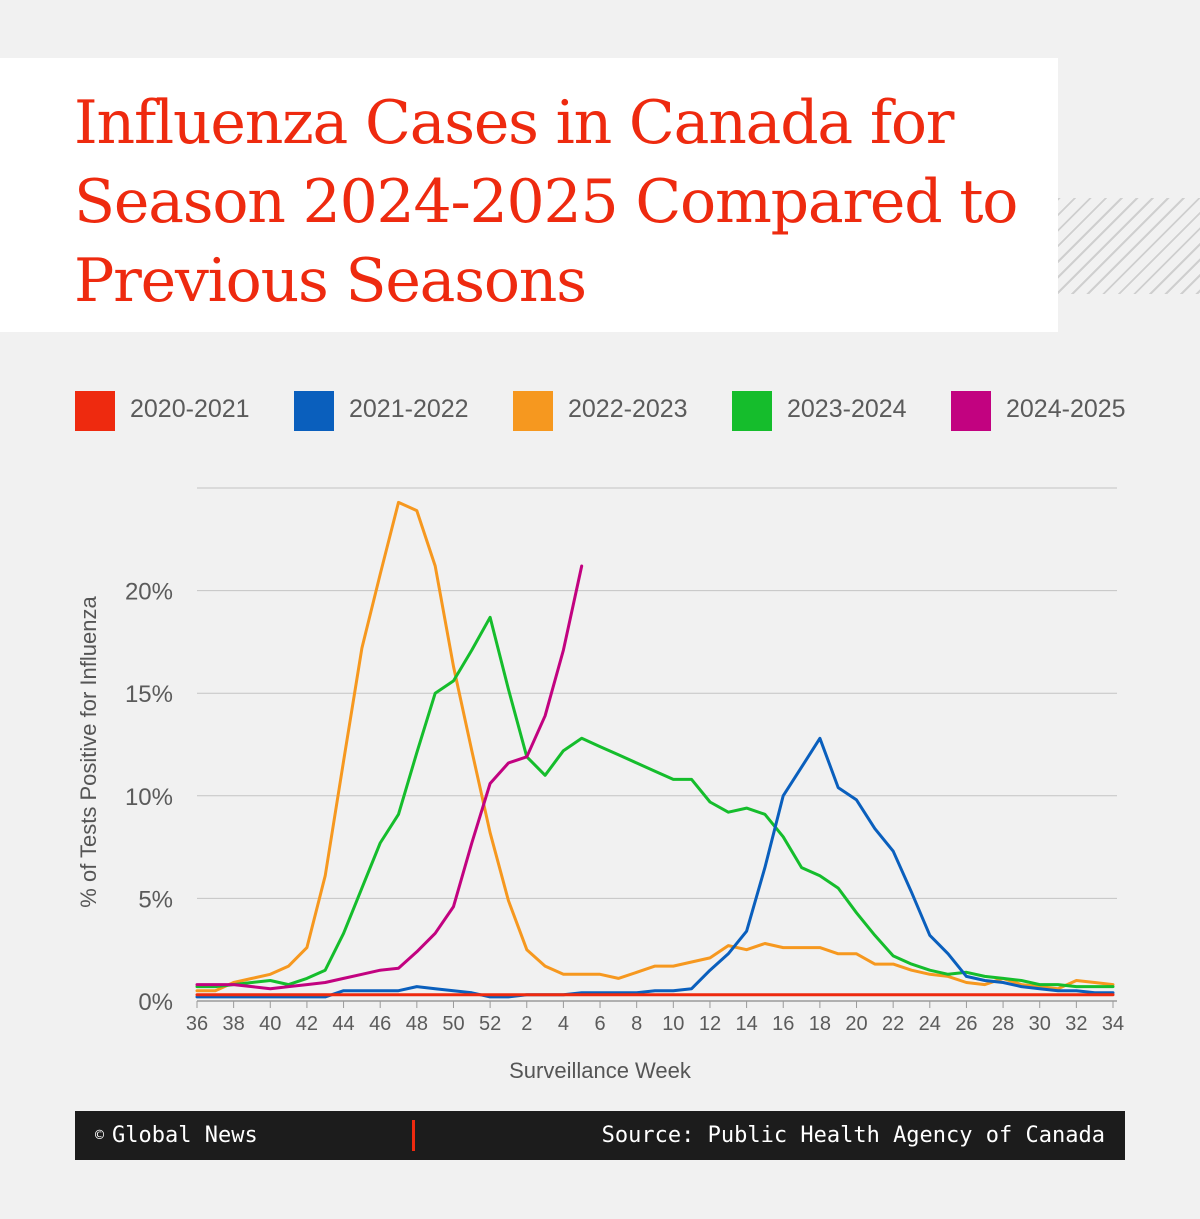  What do you see at coordinates (1066, 409) in the screenshot?
I see `legend-label-2024-2025: 2024-2025` at bounding box center [1066, 409].